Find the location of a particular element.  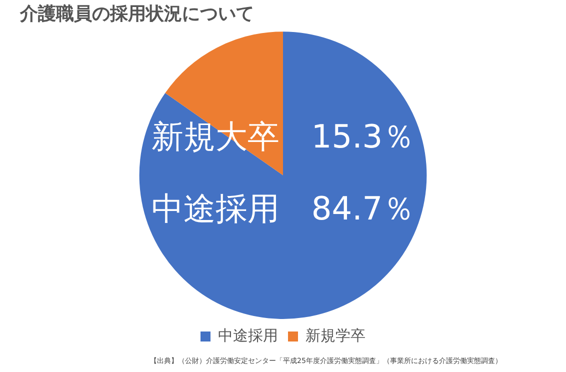

text: 中途採用 84.7％ is located at coordinates (283, 209).